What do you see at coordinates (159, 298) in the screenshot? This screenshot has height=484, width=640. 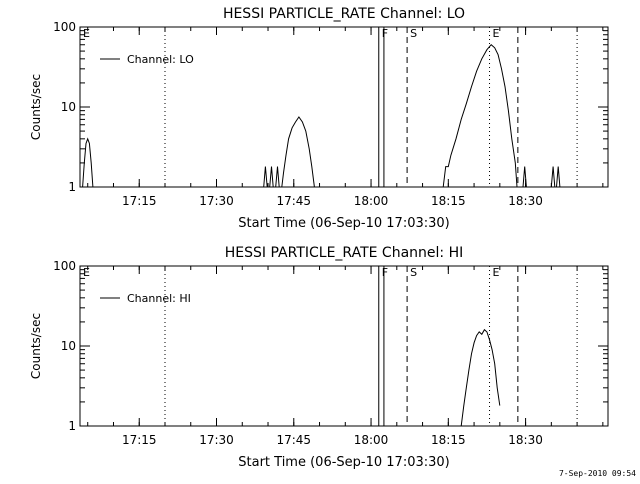 I see `legend-entry: Channel: HI` at bounding box center [159, 298].